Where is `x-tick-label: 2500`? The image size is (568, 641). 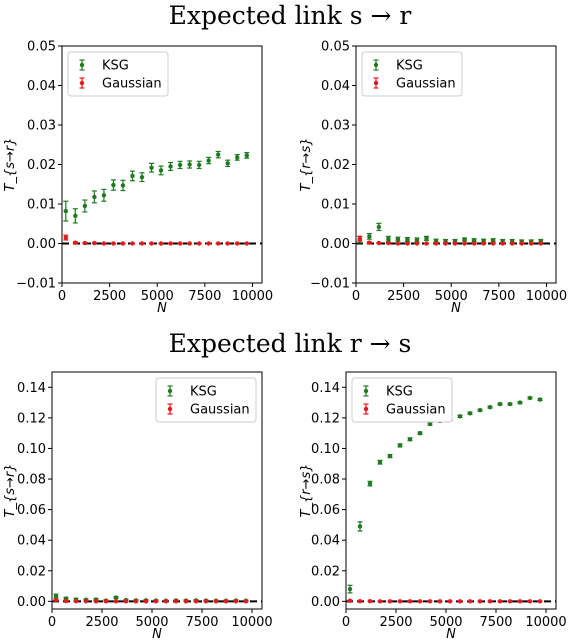
x-tick-label: 2500 is located at coordinates (403, 296).